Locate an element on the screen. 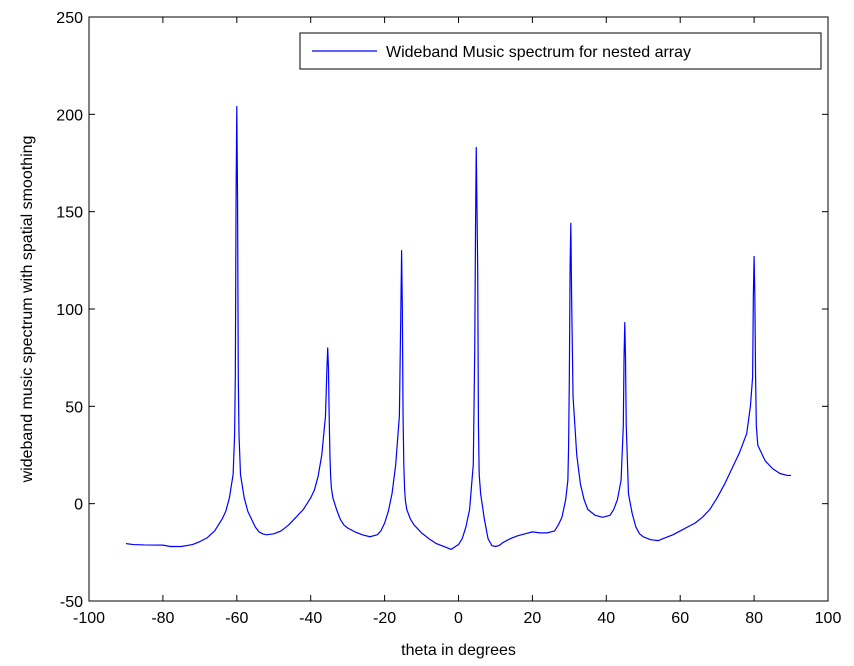  x-tick-label: 20 is located at coordinates (533, 618).